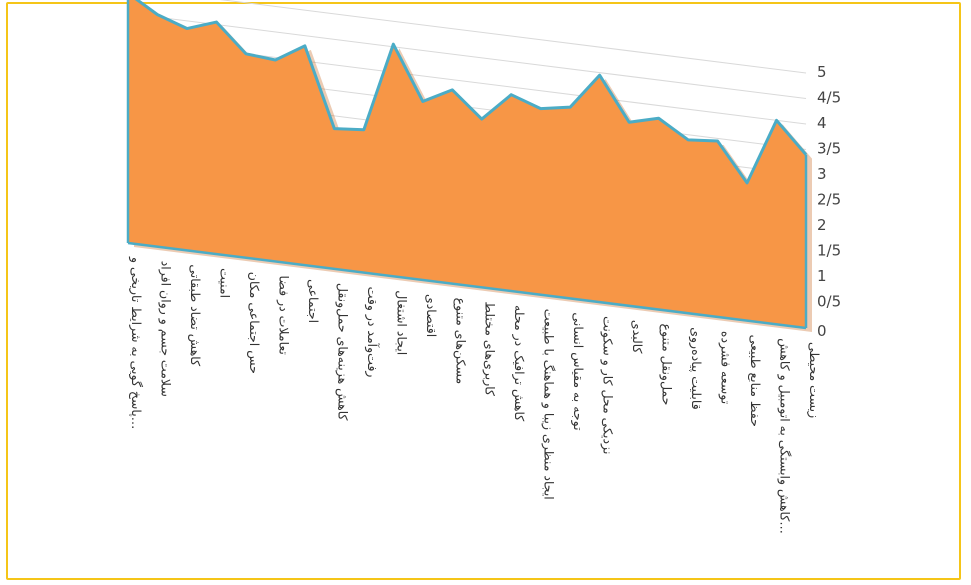  Describe the element at coordinates (696, 368) in the screenshot. I see `x-tick-label: قابلیت پیاده‌روی` at that location.